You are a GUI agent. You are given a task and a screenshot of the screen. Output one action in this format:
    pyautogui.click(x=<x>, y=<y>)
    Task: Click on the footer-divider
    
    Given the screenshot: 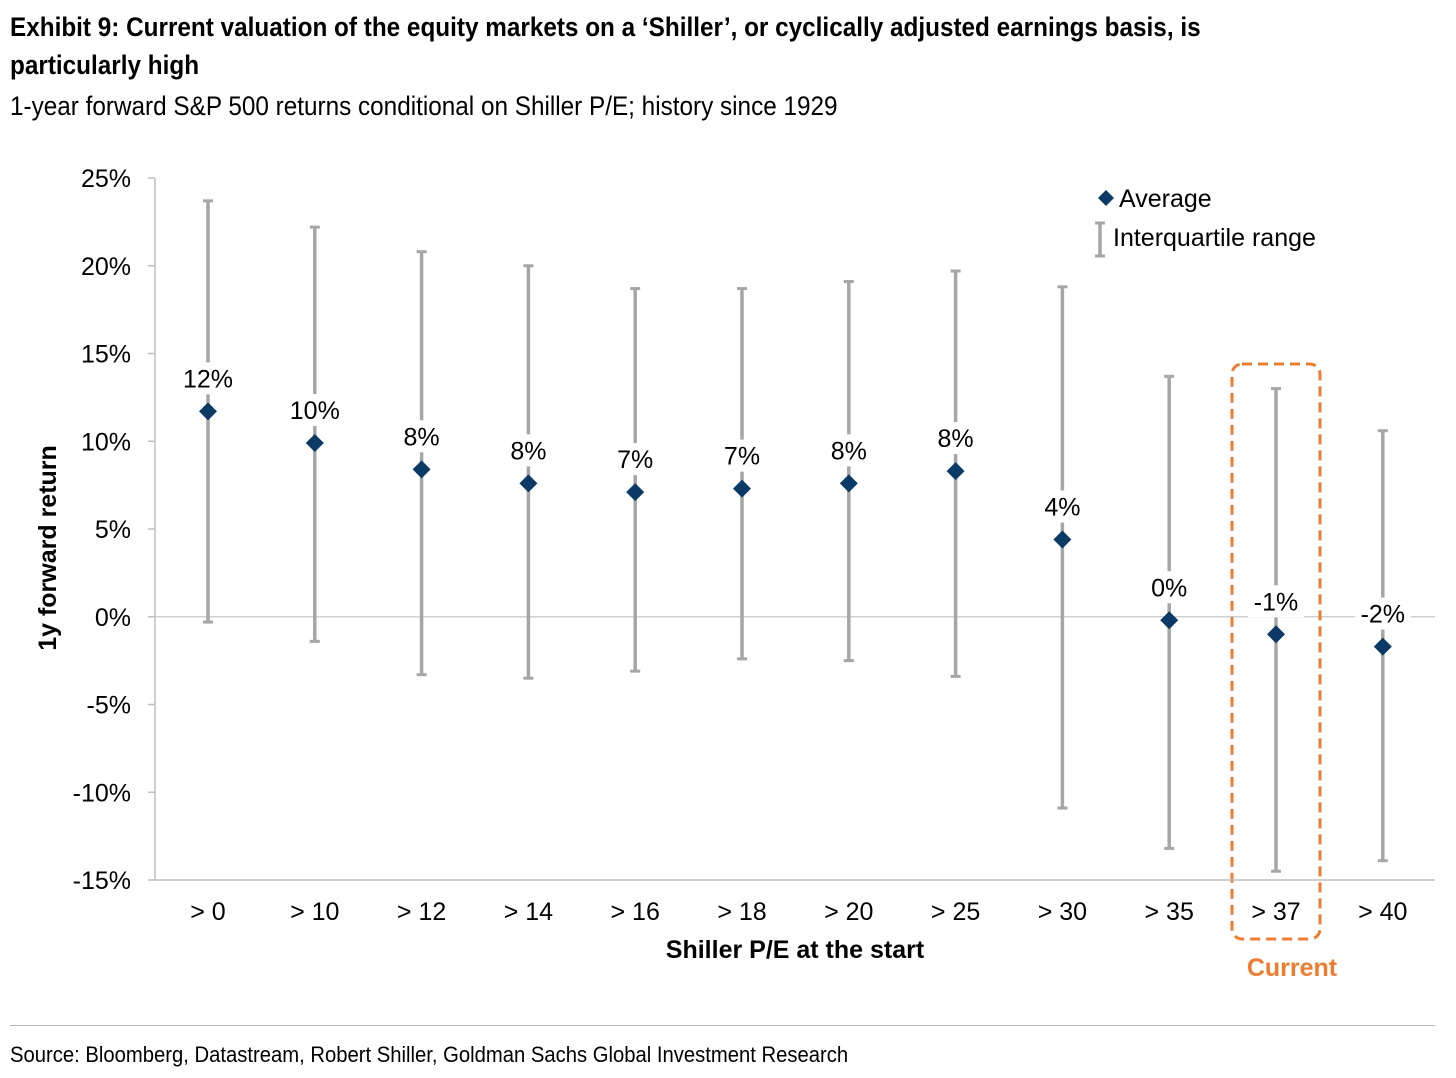 What is the action you would take?
    pyautogui.click(x=722, y=1025)
    